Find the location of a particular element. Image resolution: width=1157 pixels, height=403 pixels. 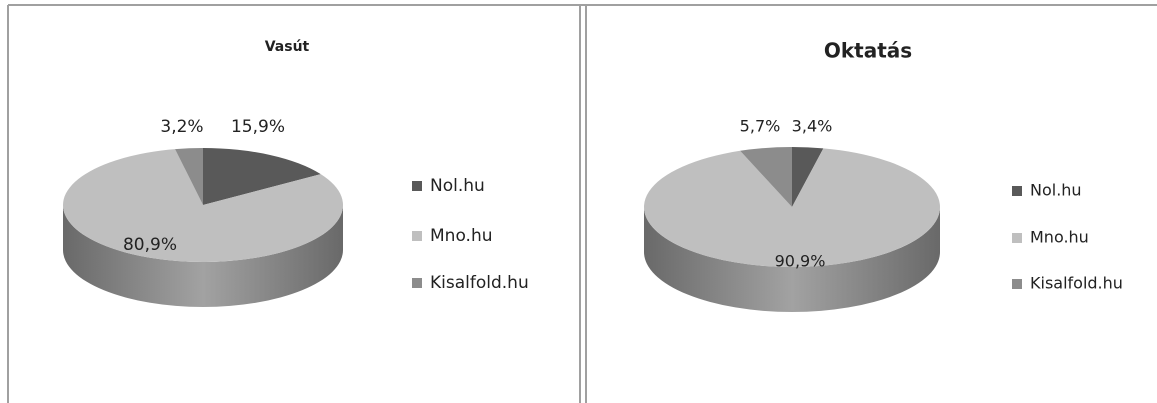

data-label: 90,9% is located at coordinates (800, 261).